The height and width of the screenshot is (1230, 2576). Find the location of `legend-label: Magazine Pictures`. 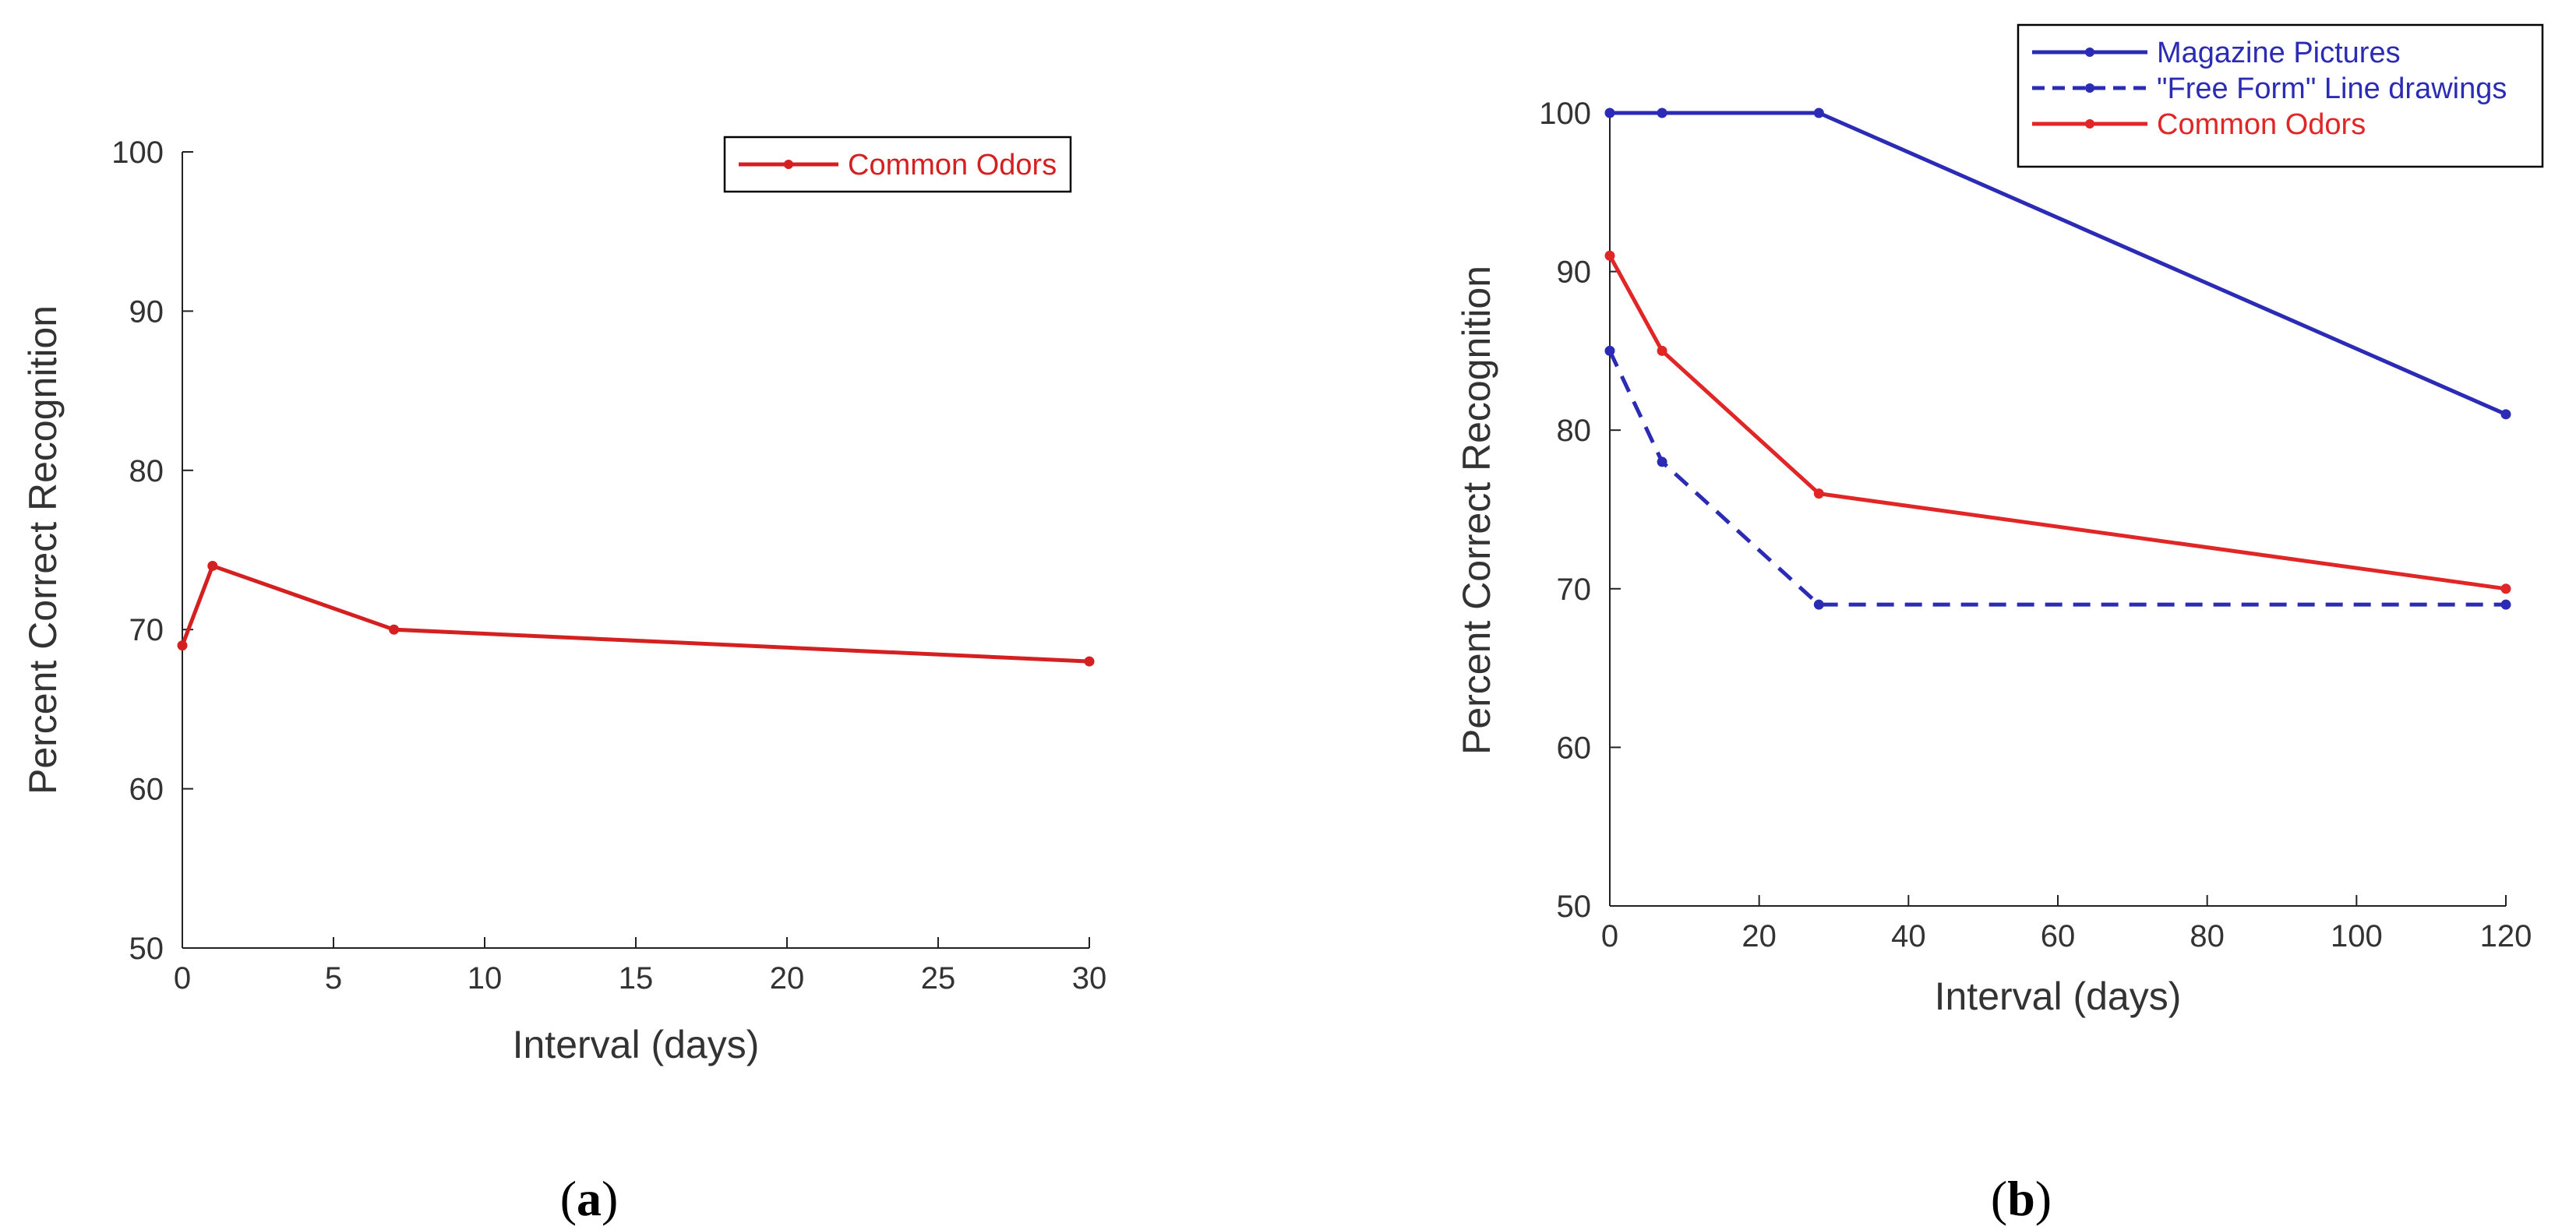

legend-label: Magazine Pictures is located at coordinates (2279, 53).